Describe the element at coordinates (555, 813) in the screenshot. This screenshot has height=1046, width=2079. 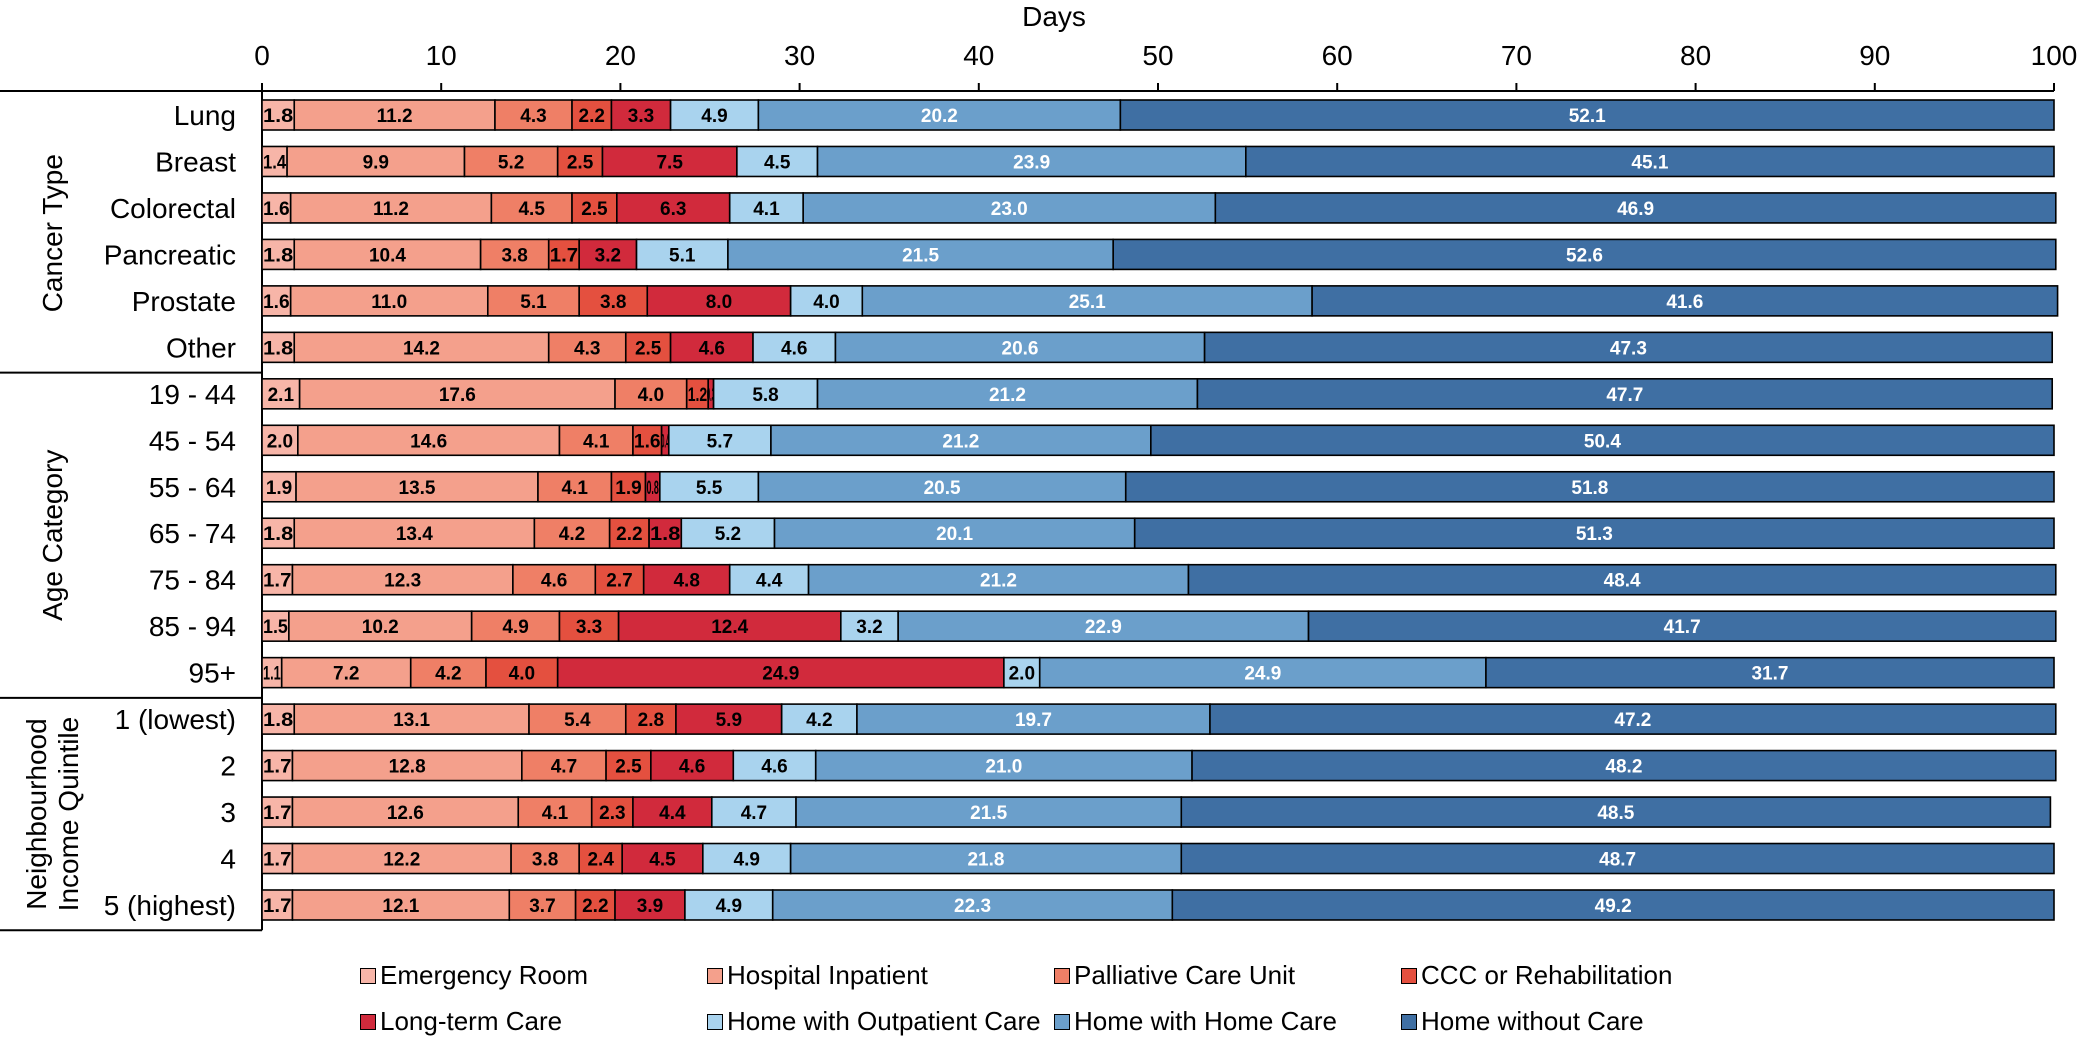
I see `bar-value-label: 4.1` at that location.